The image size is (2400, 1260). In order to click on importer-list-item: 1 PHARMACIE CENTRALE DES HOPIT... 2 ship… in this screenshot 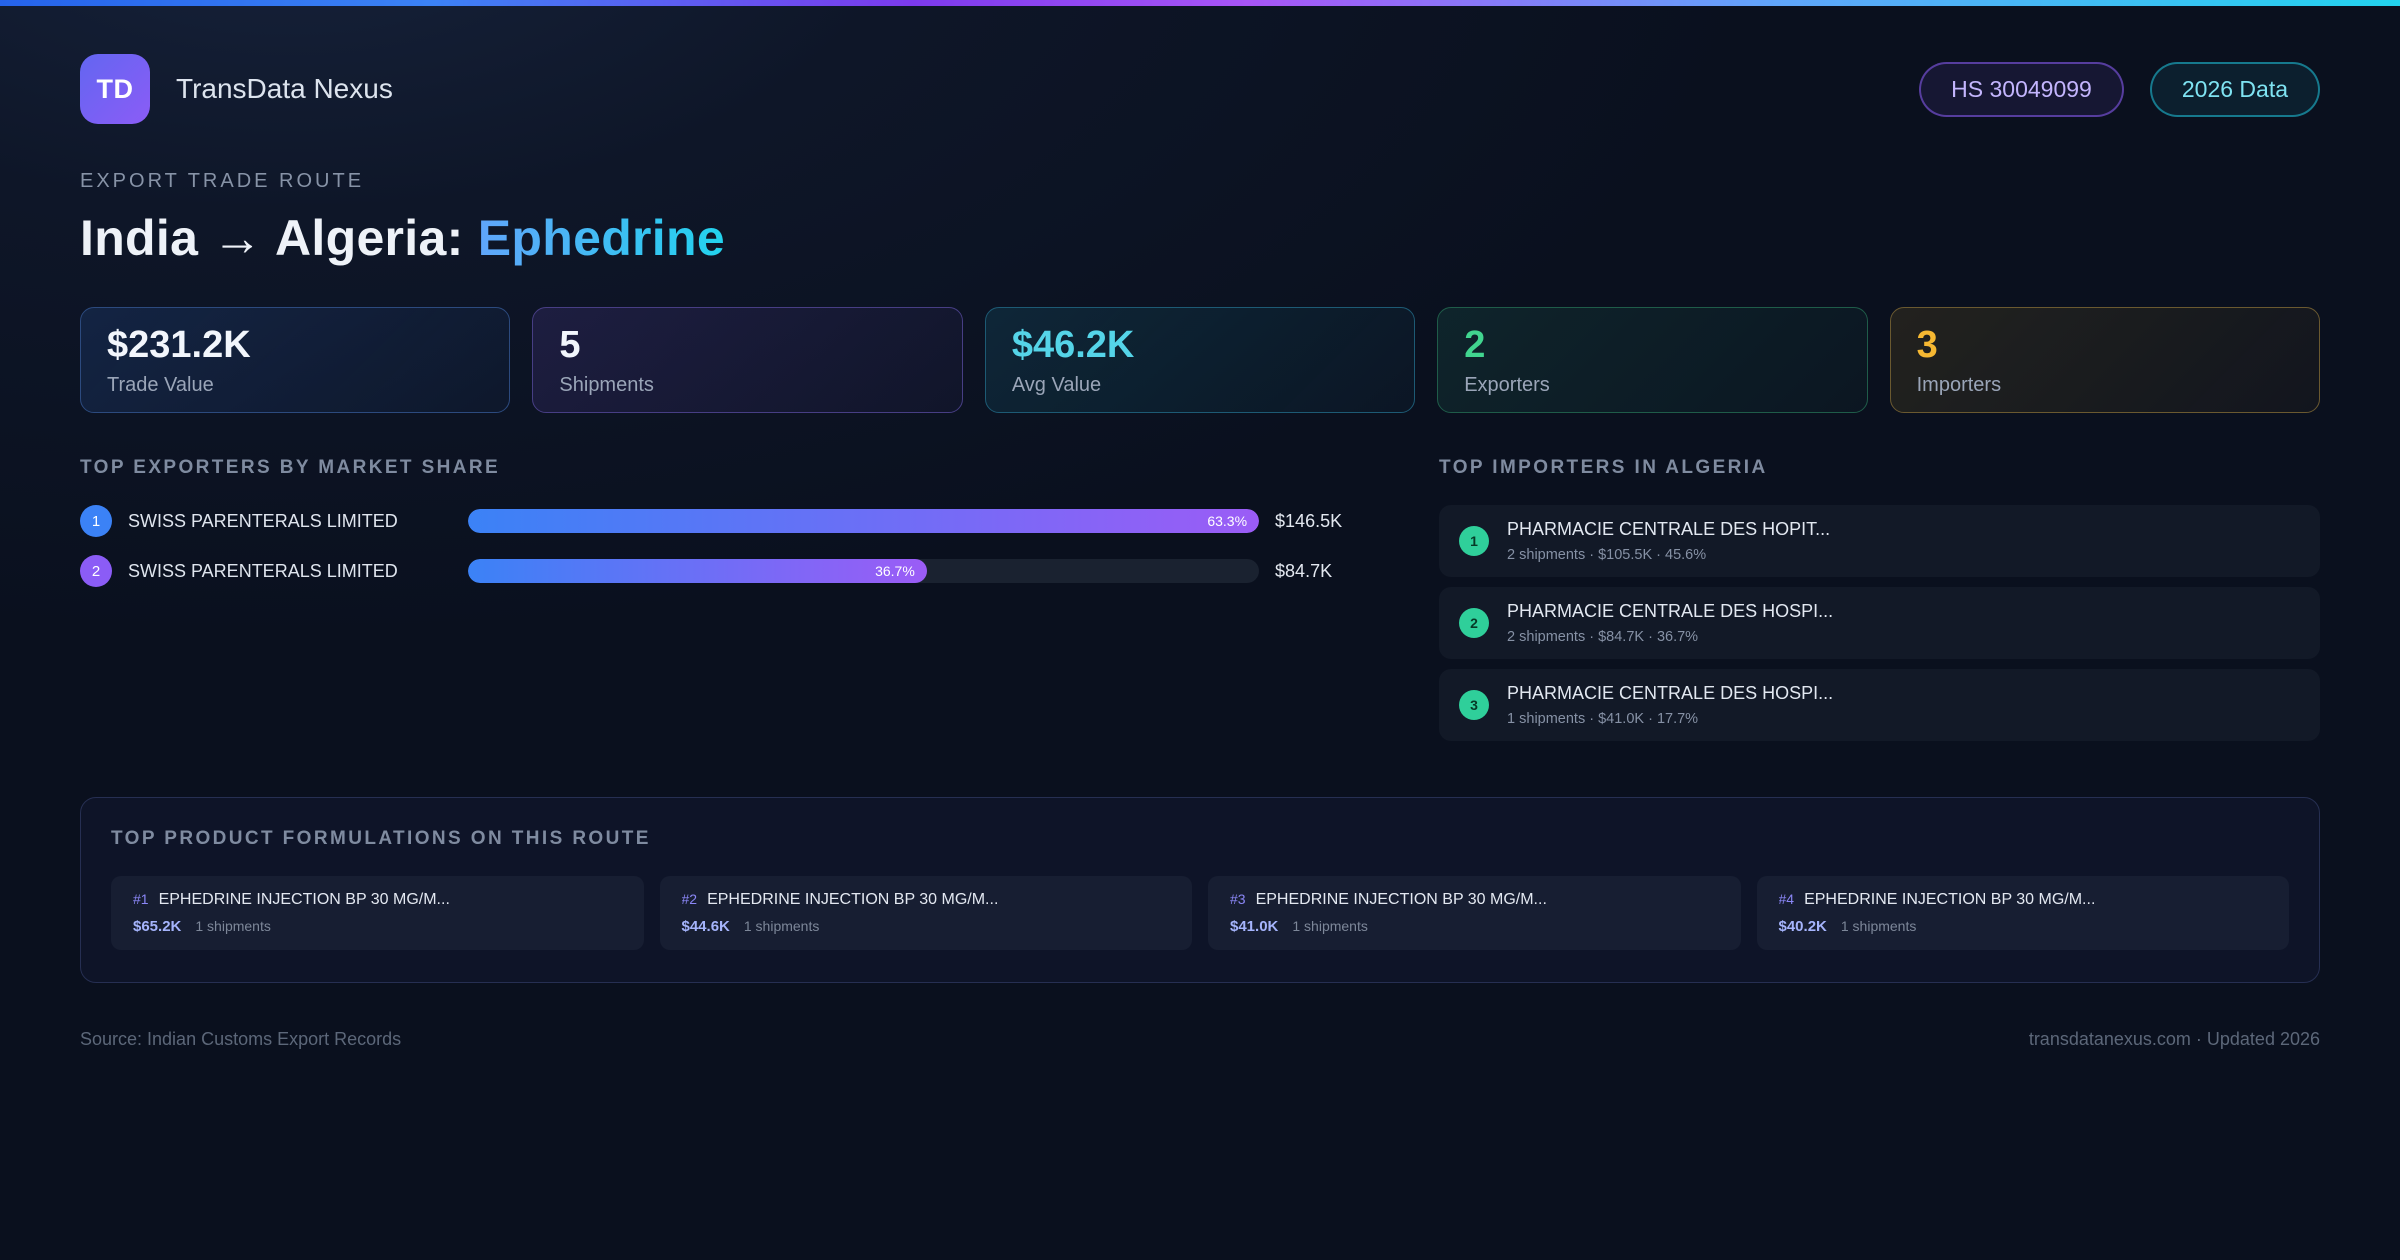, I will do `click(1879, 541)`.